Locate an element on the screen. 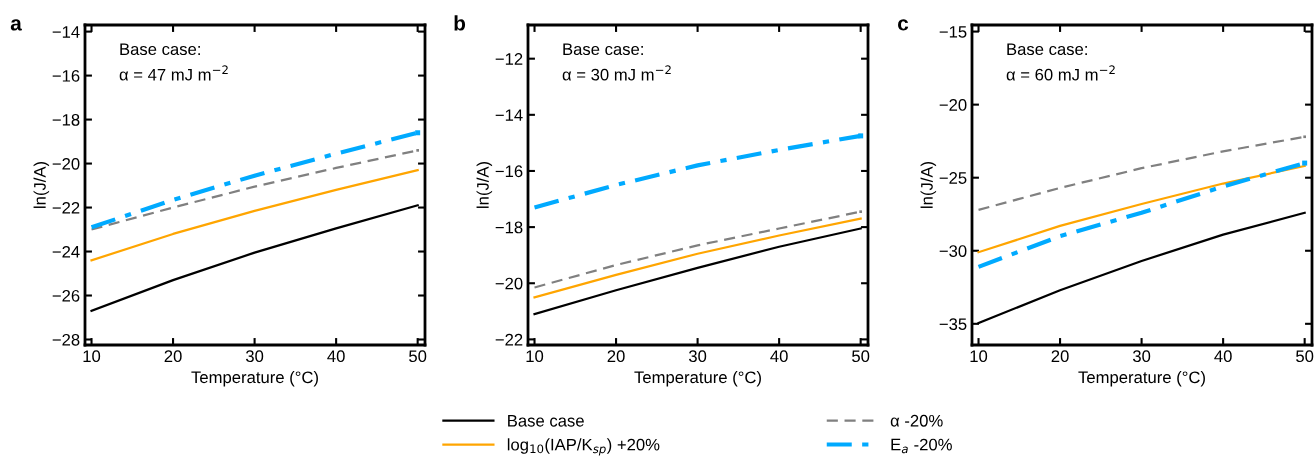  legend-label: E$_{a}$ -20% is located at coordinates (921, 446).